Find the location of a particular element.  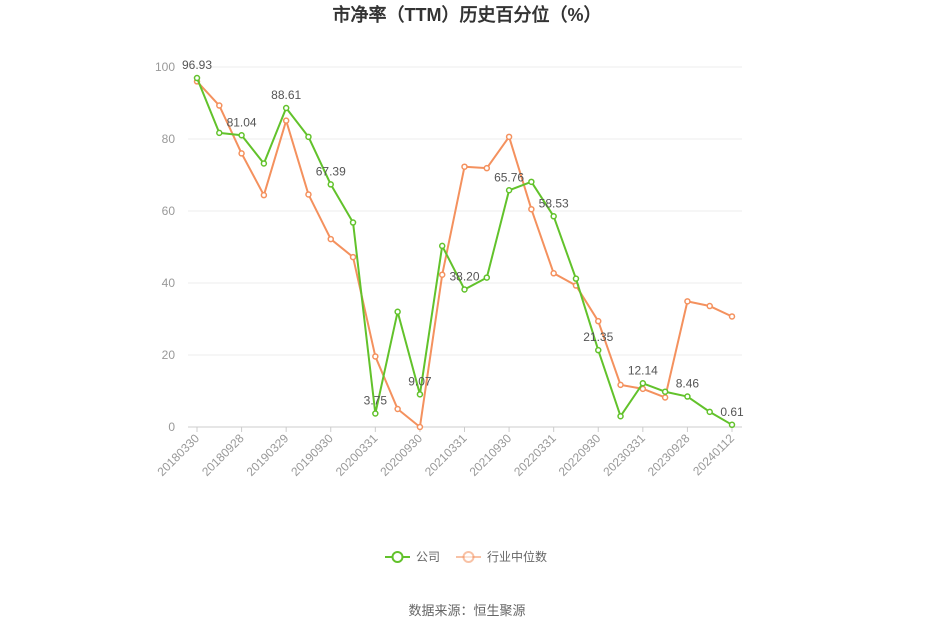

x-tick-label: 20210930 is located at coordinates (491, 455).